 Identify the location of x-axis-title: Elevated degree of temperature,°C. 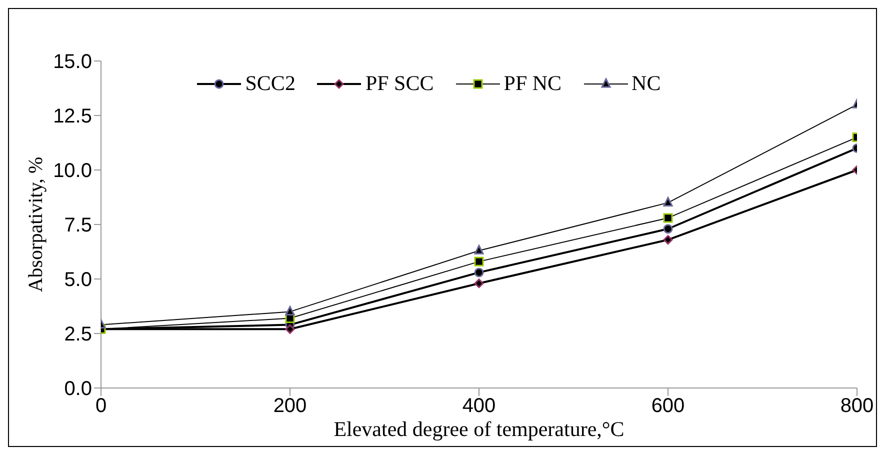
(479, 429).